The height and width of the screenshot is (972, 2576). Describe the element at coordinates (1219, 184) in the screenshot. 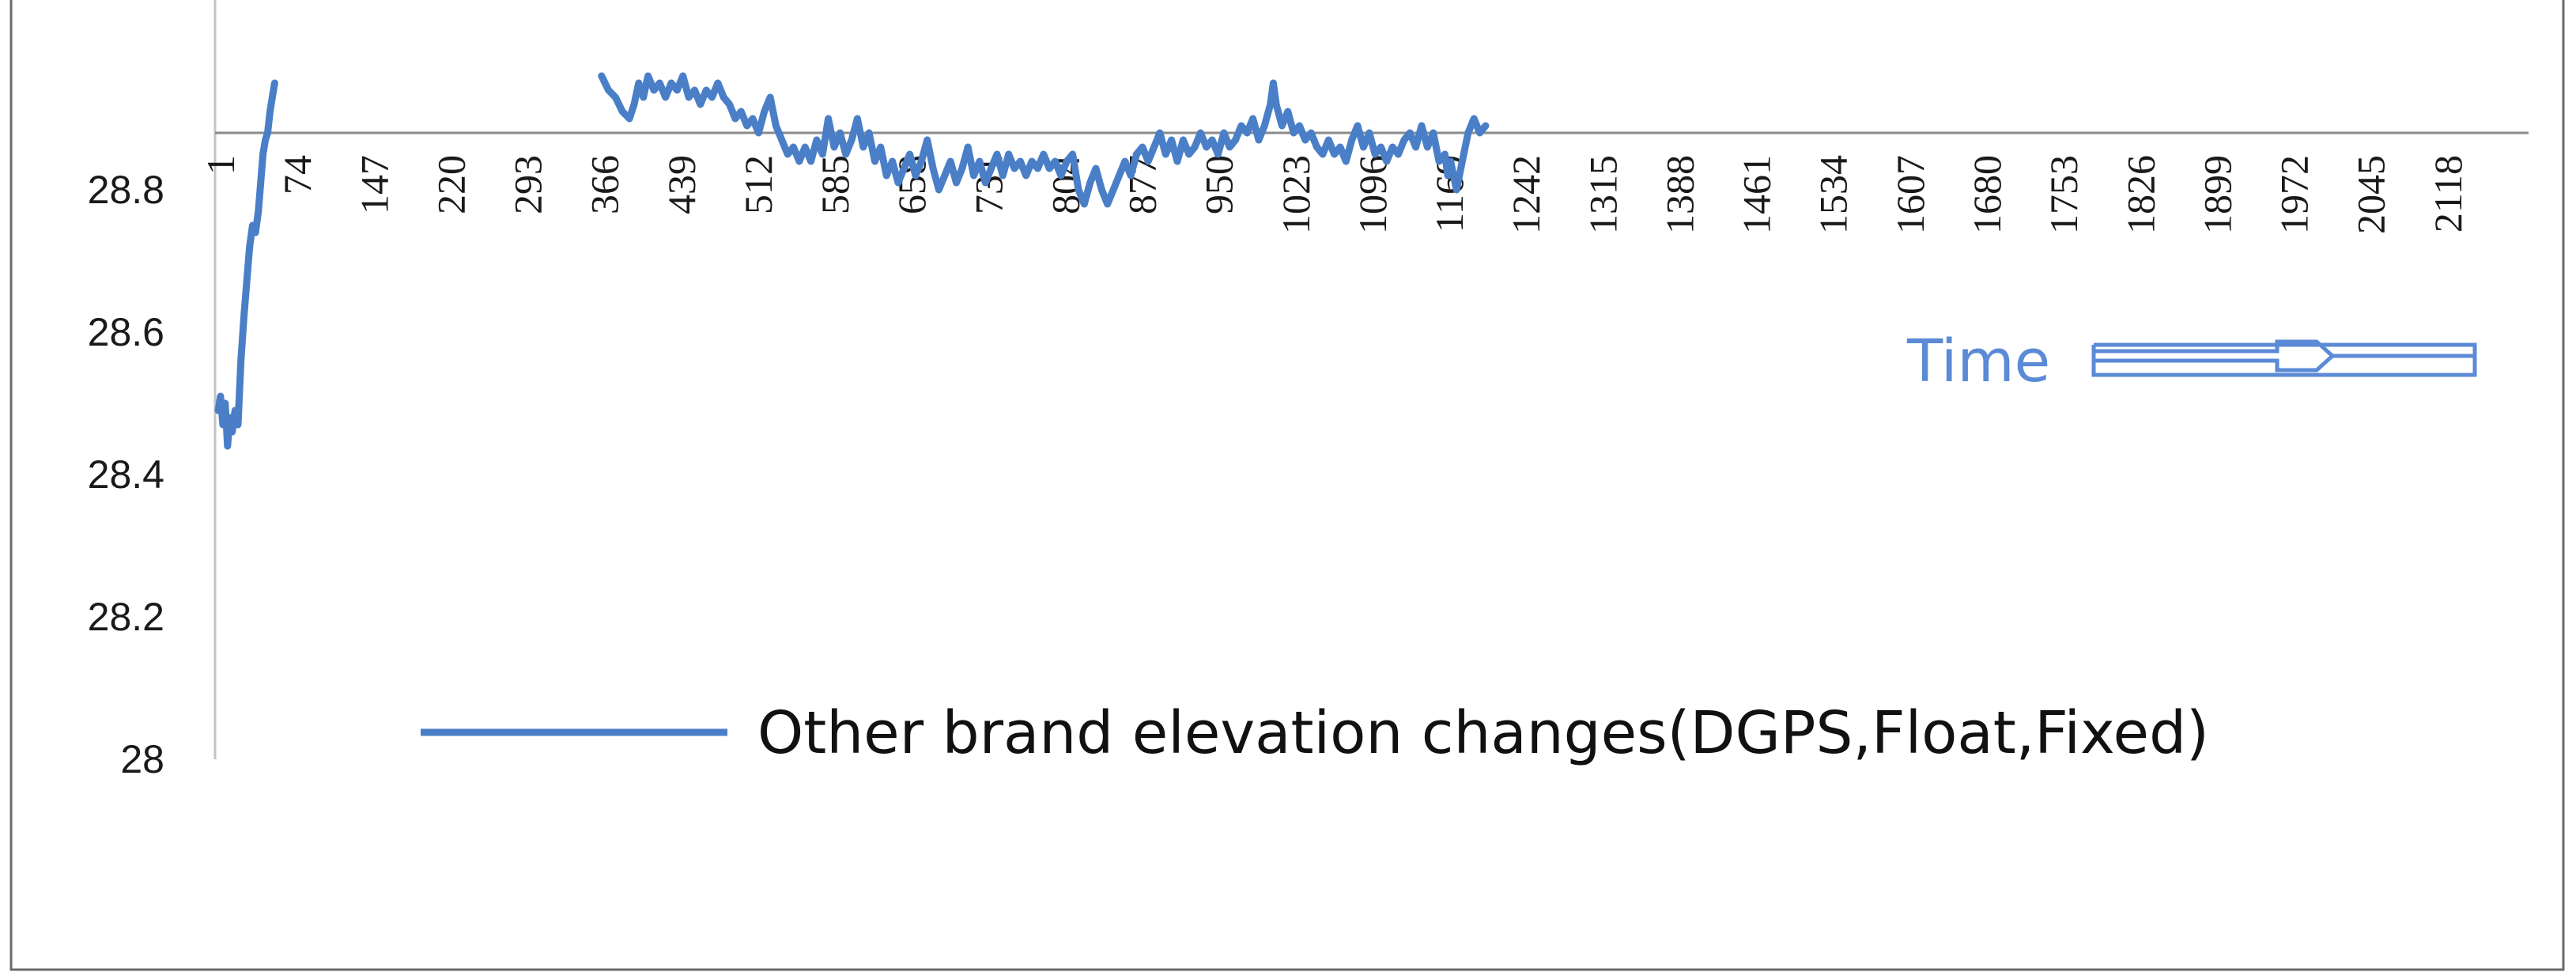

I see `x-tick-label: 950` at that location.